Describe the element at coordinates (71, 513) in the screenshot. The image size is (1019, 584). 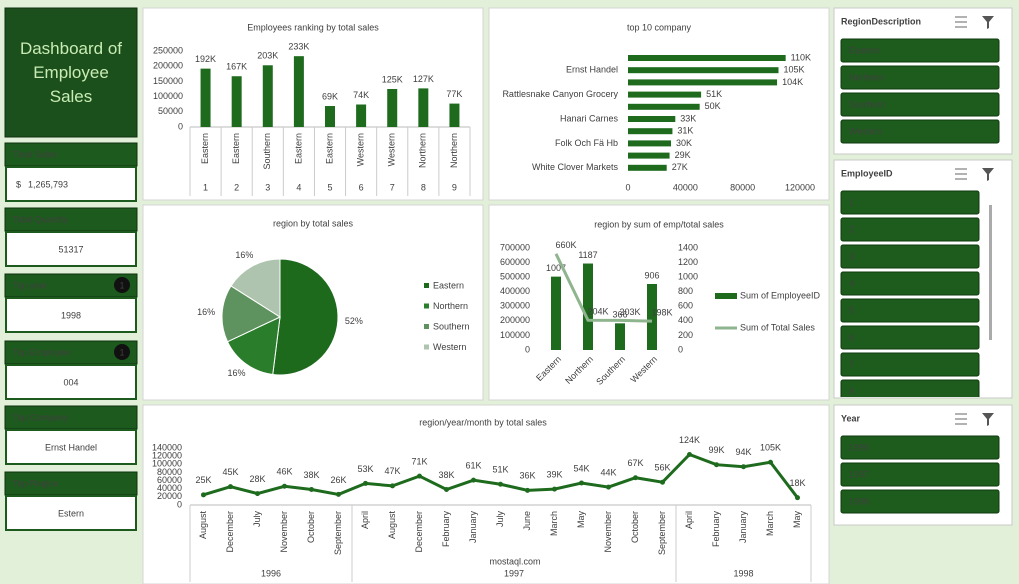
I see `kpi-value: Estern` at that location.